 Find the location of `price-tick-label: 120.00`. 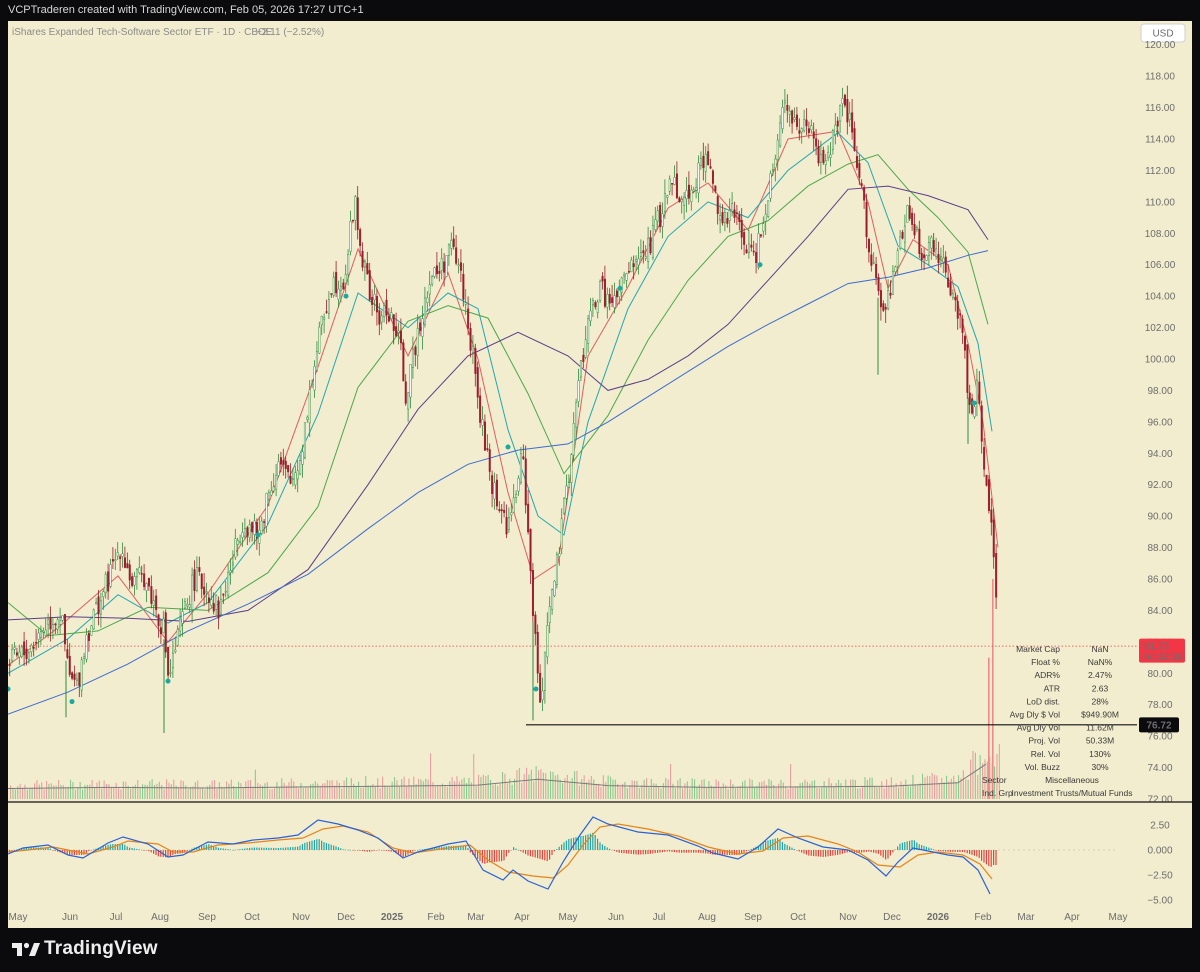

price-tick-label: 120.00 is located at coordinates (1160, 45).